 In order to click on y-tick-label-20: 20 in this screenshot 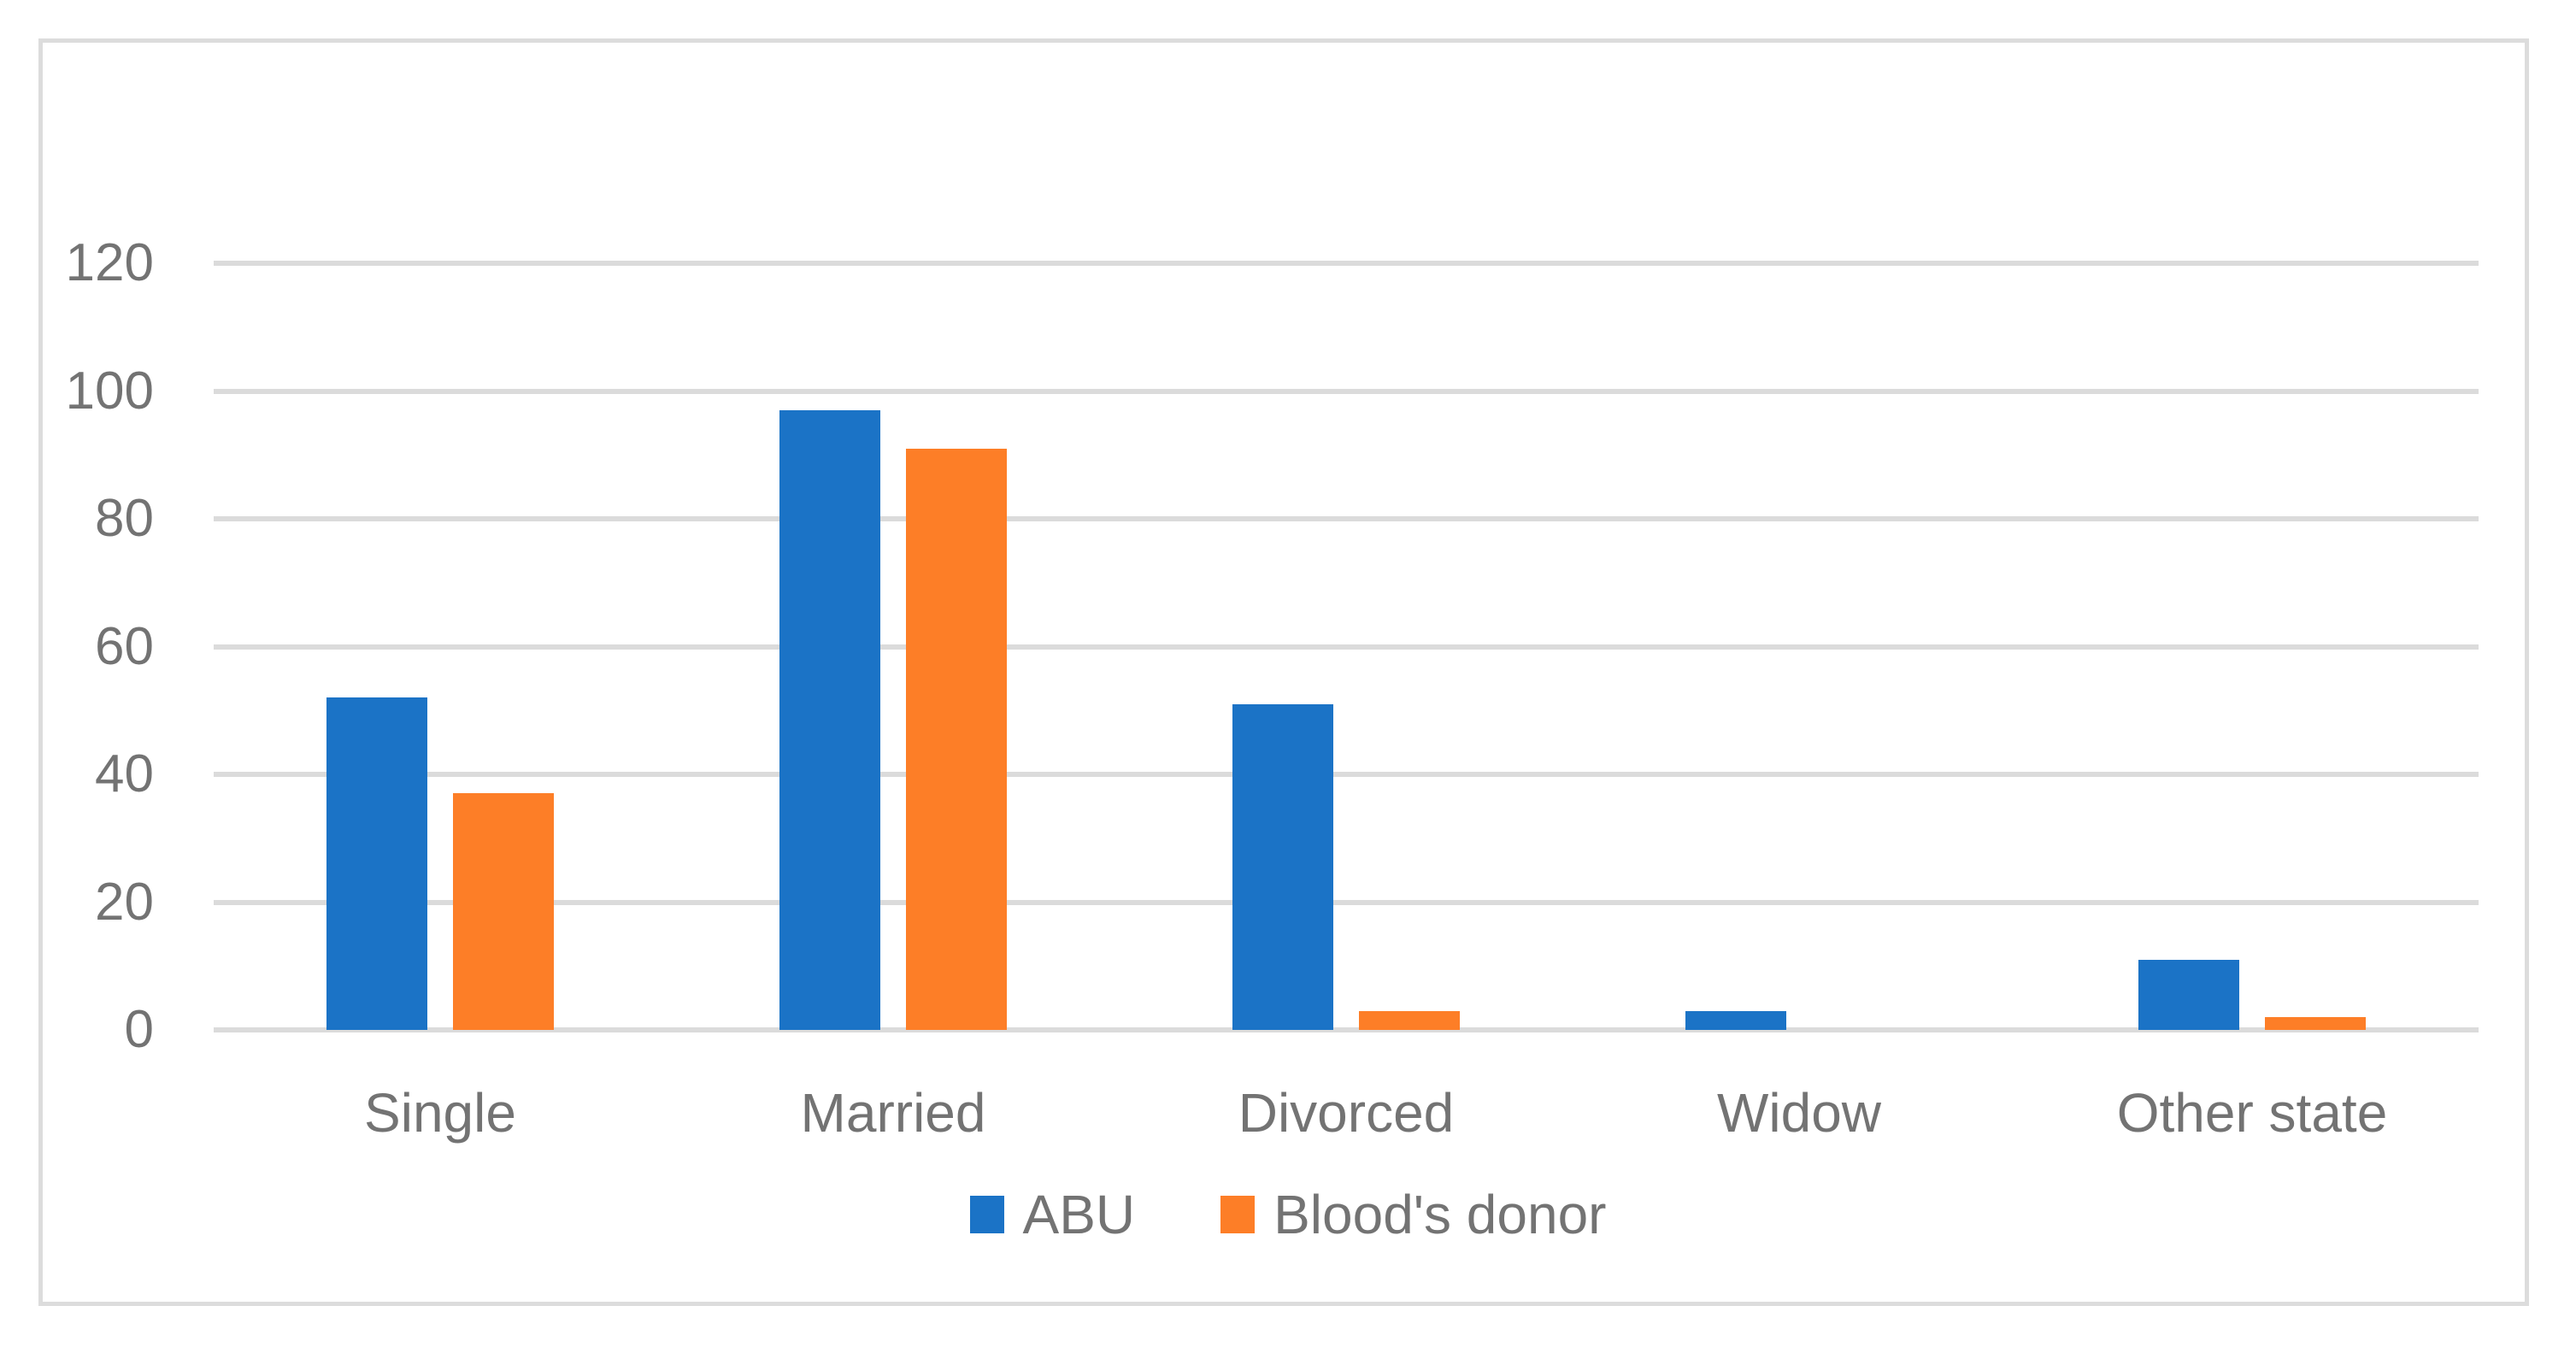, I will do `click(124, 902)`.